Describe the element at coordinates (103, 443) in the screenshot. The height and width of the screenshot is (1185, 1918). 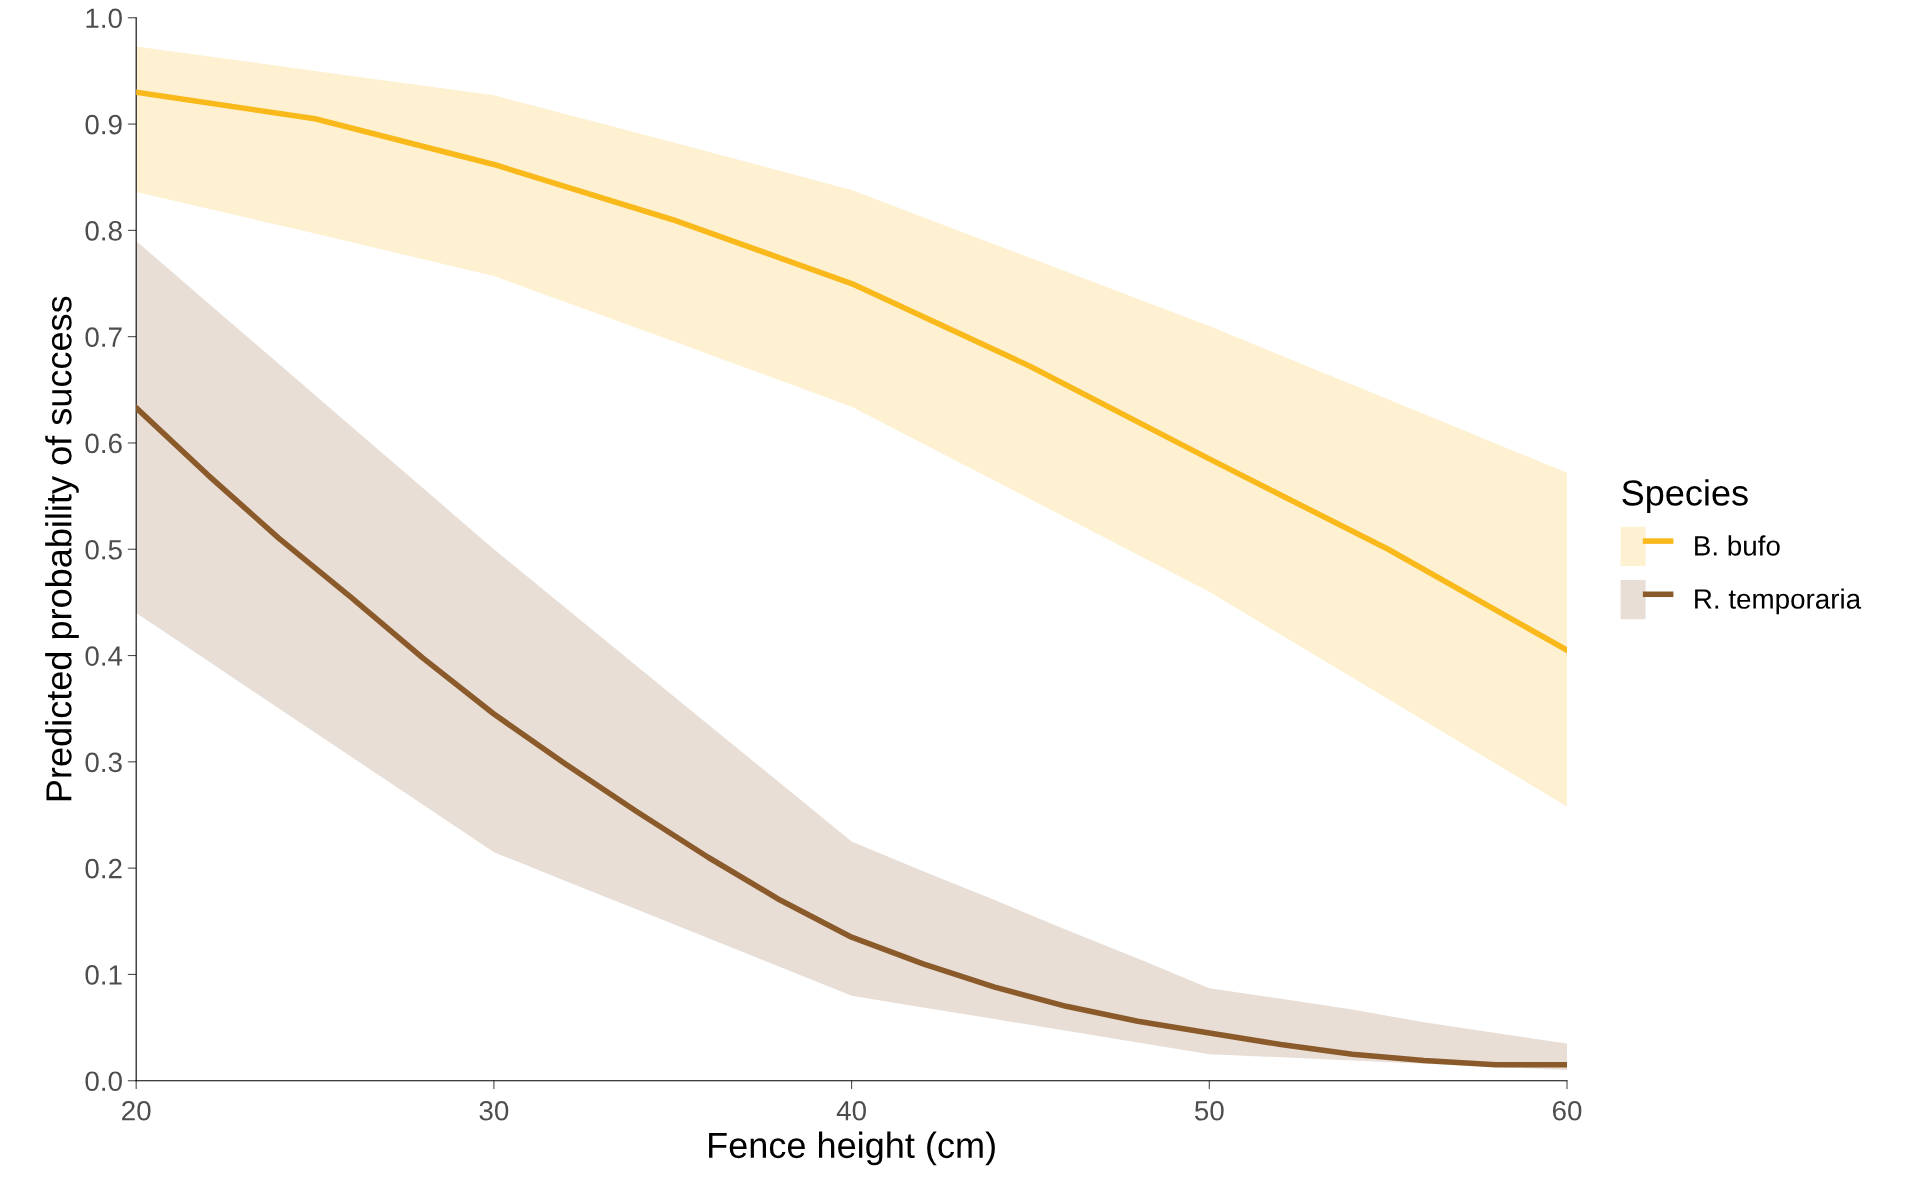
I see `y-tick-label: 0.6` at that location.